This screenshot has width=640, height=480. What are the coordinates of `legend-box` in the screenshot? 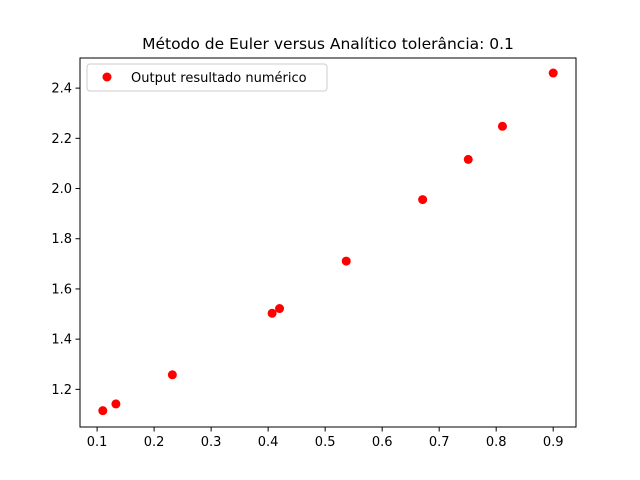 It's located at (207, 77).